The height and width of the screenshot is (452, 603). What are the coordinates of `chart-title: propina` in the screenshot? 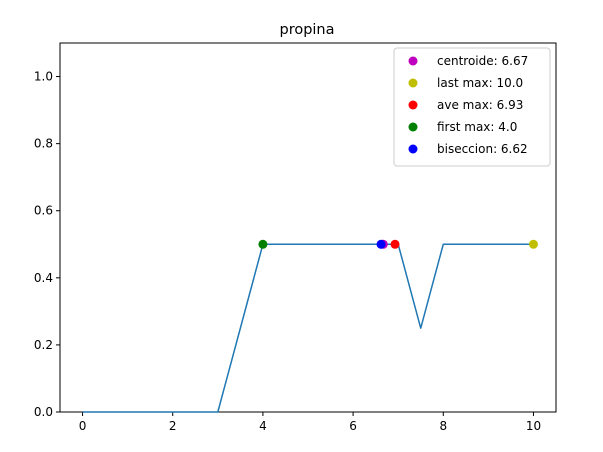 It's located at (306, 30).